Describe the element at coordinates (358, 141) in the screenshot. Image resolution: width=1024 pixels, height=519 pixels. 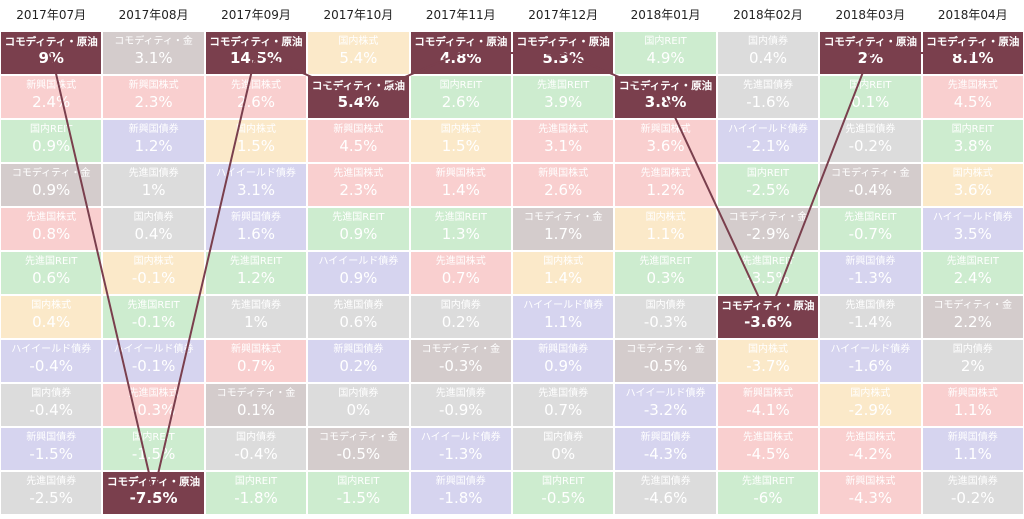
I see `cell: 新興国株式 4.5%` at that location.